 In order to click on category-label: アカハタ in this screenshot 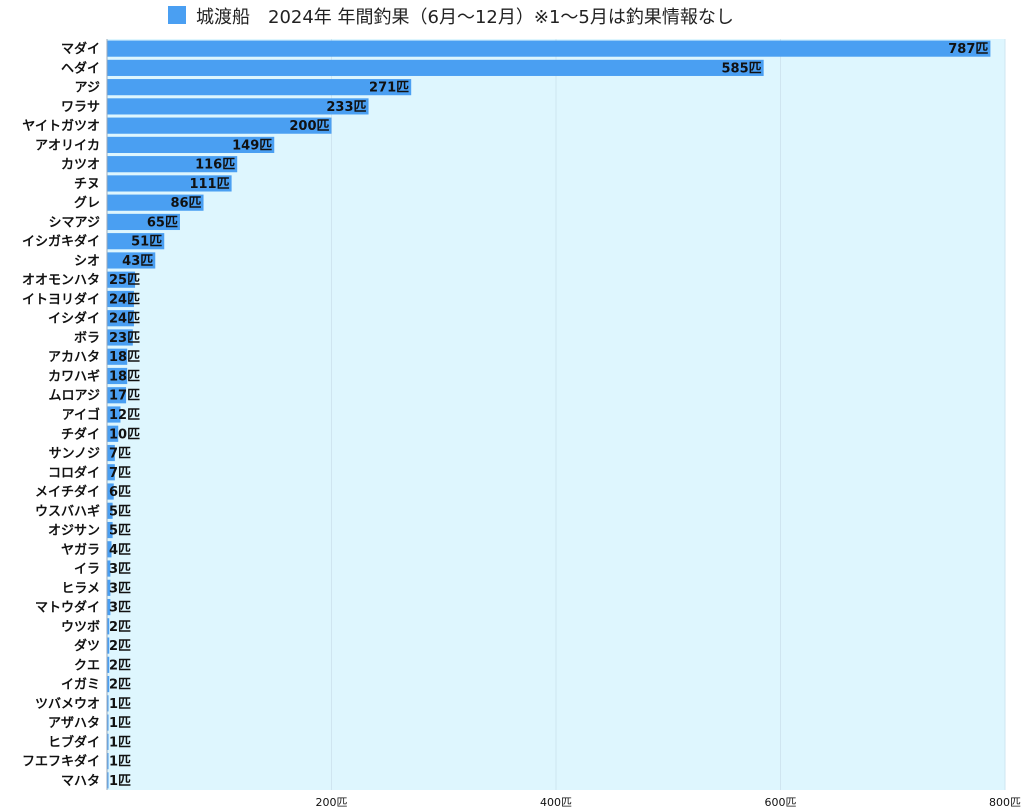, I will do `click(74, 357)`.